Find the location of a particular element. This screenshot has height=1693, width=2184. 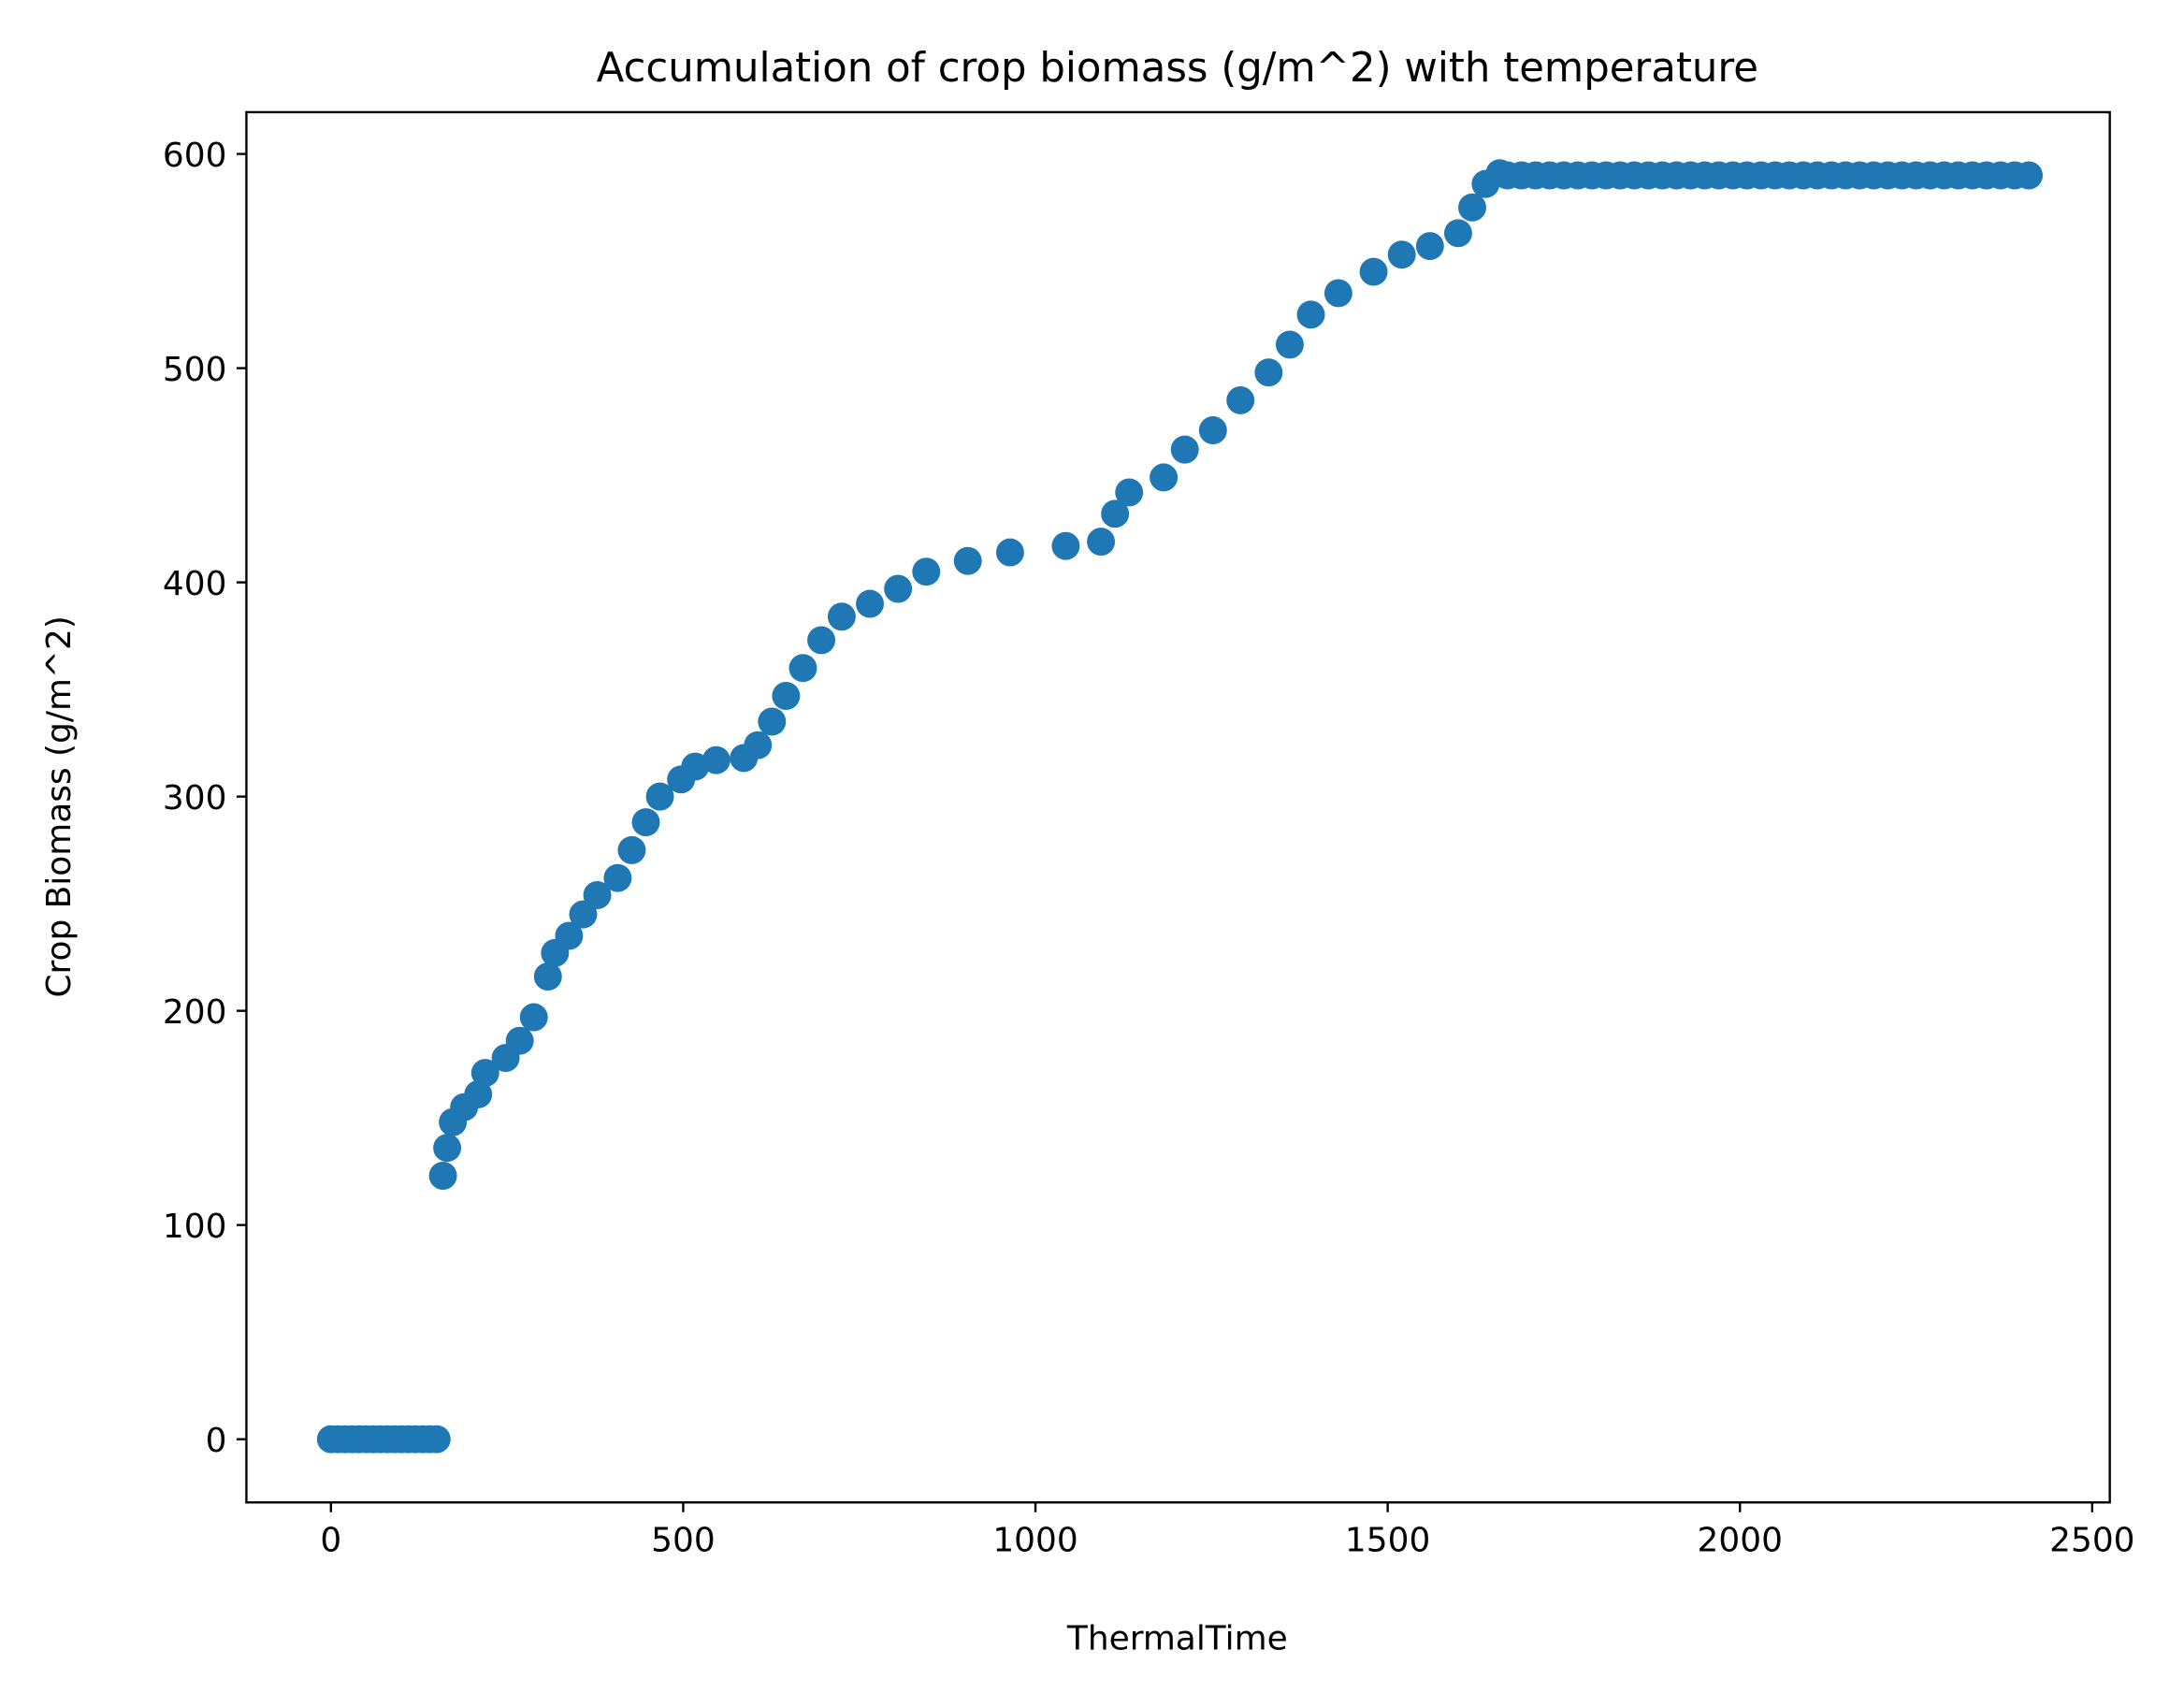

x-tick-label: 0 is located at coordinates (330, 1541).